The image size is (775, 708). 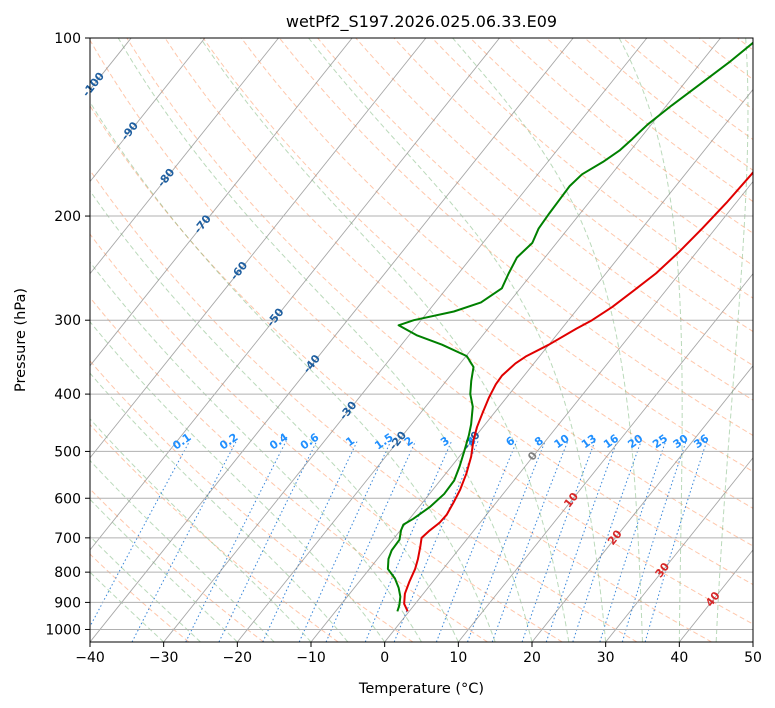 I want to click on x-tick-label: 20, so click(x=532, y=658).